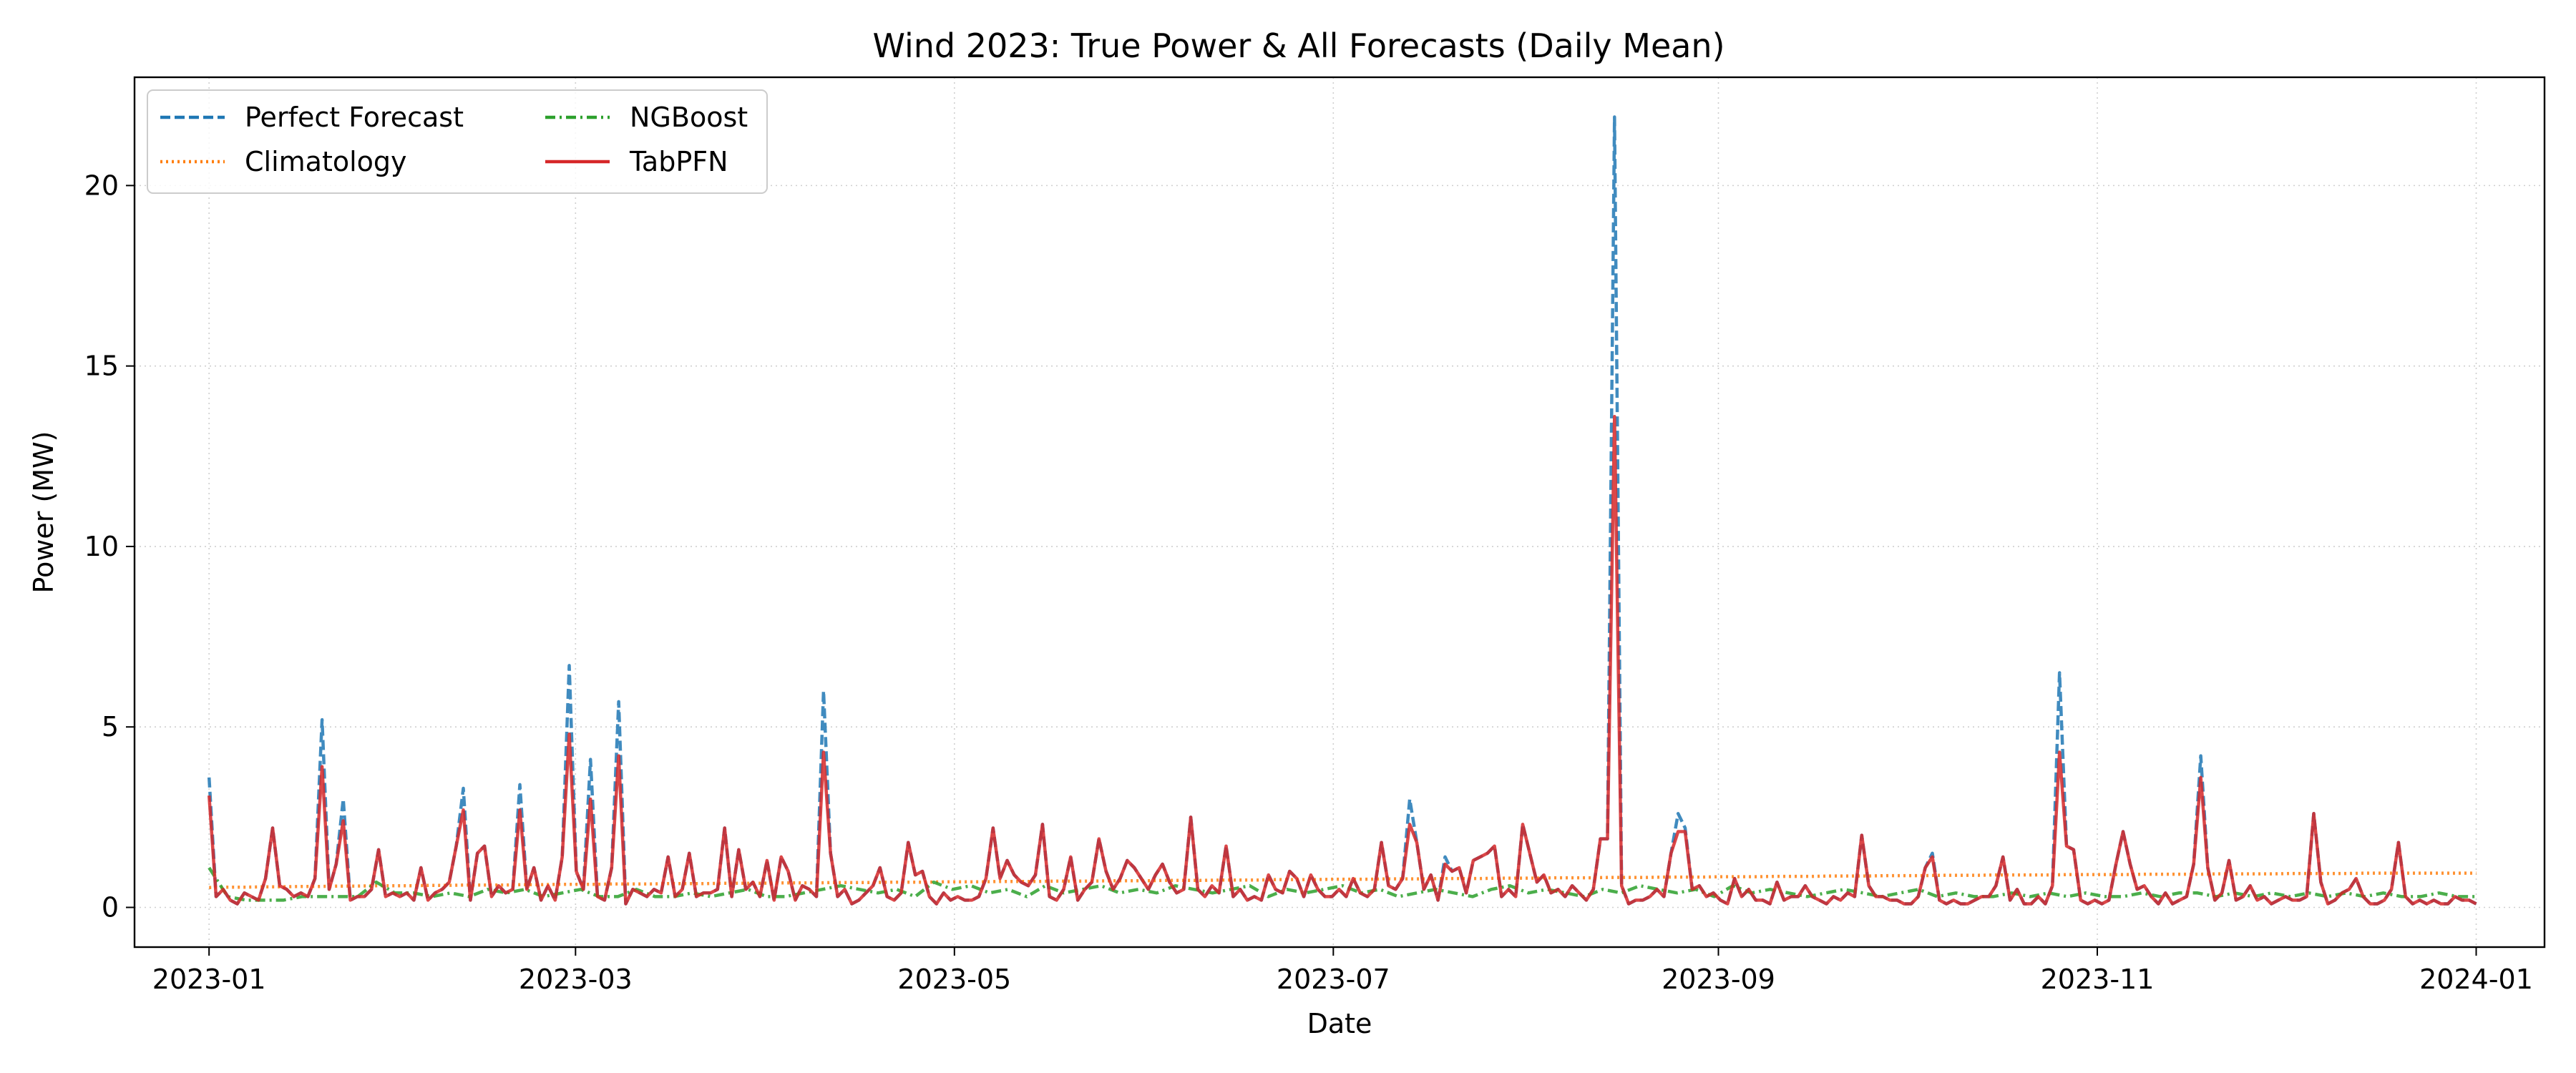  Describe the element at coordinates (678, 161) in the screenshot. I see `legend-label: TabPFN` at that location.